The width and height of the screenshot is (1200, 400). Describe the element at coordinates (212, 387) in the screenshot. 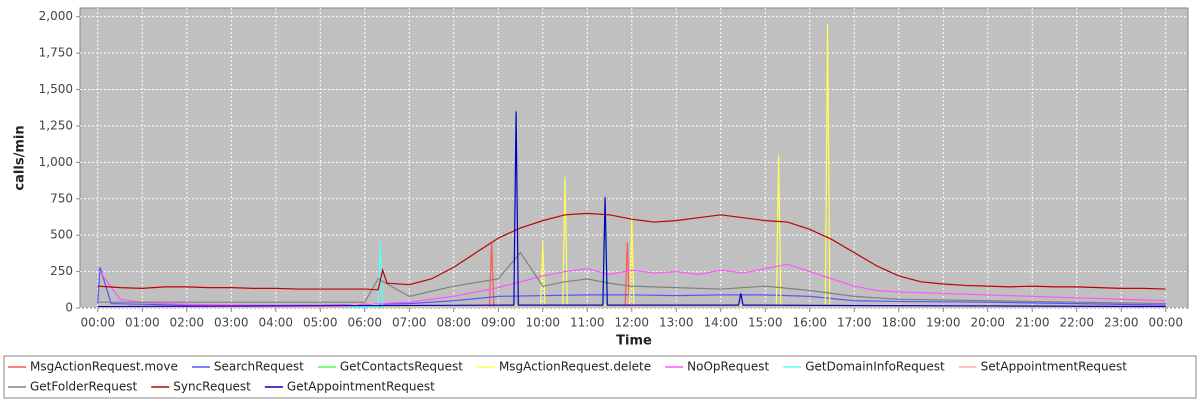

I see `legend-label: SyncRequest` at that location.